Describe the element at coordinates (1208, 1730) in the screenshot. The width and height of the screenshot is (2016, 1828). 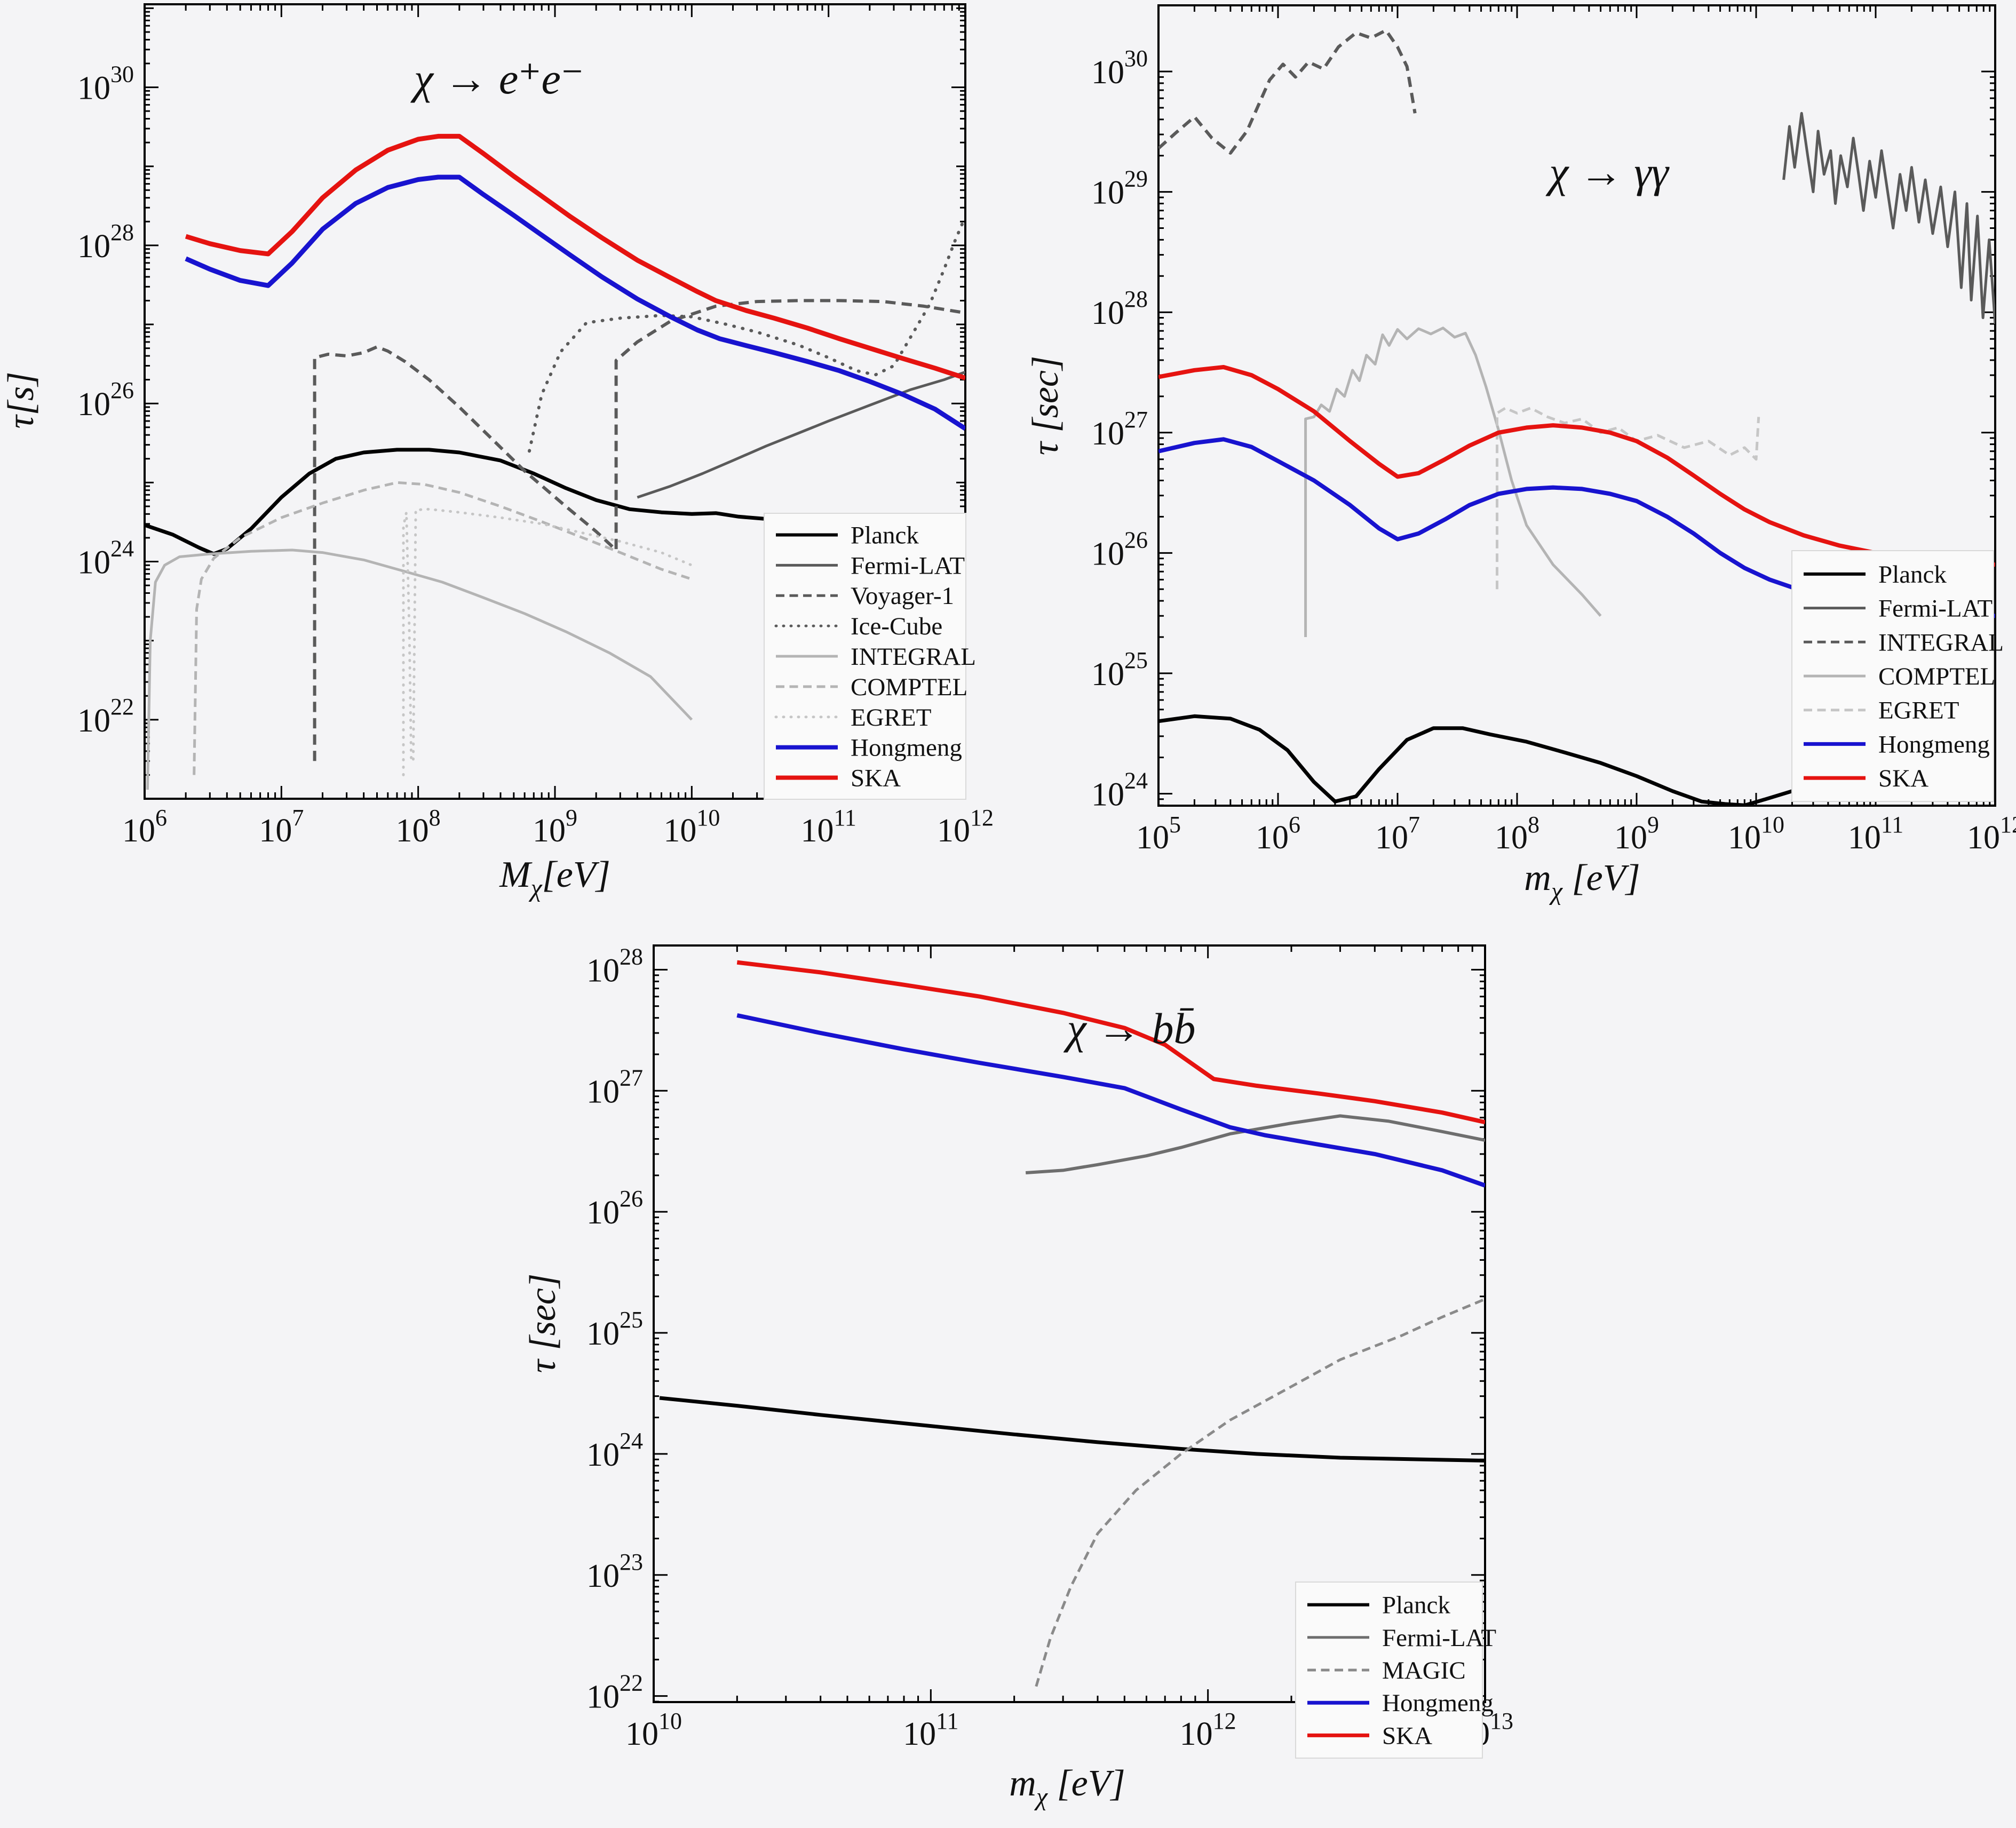
I see `x-tick-label: 1012` at that location.